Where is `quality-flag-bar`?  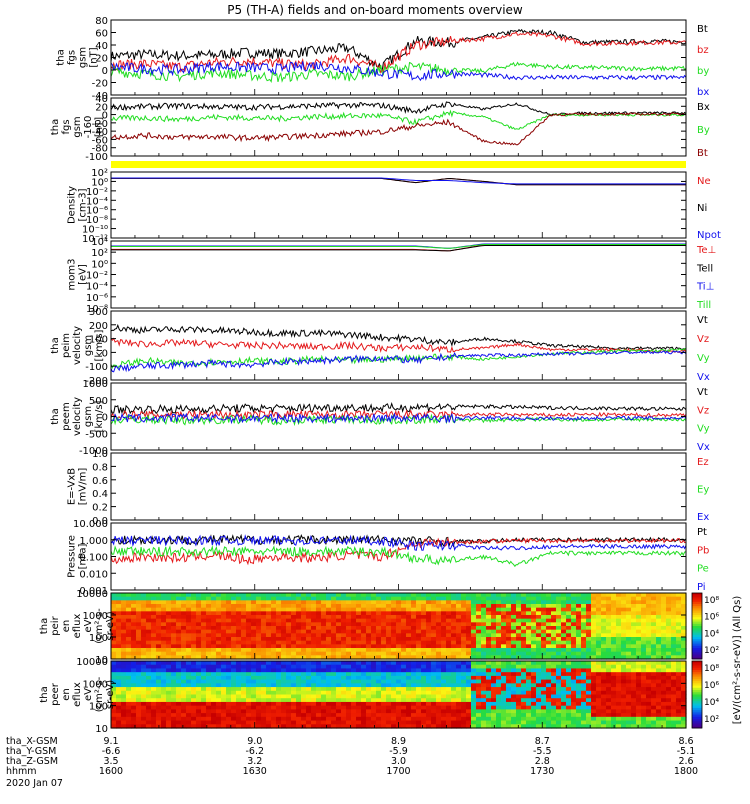 quality-flag-bar is located at coordinates (398, 164).